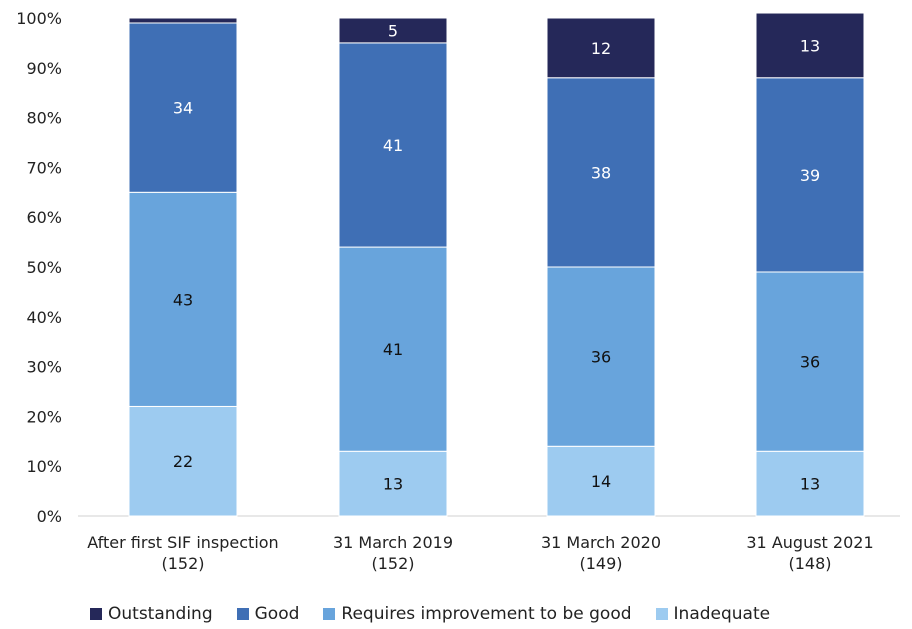 This screenshot has width=912, height=629. I want to click on legend-item: Good, so click(268, 614).